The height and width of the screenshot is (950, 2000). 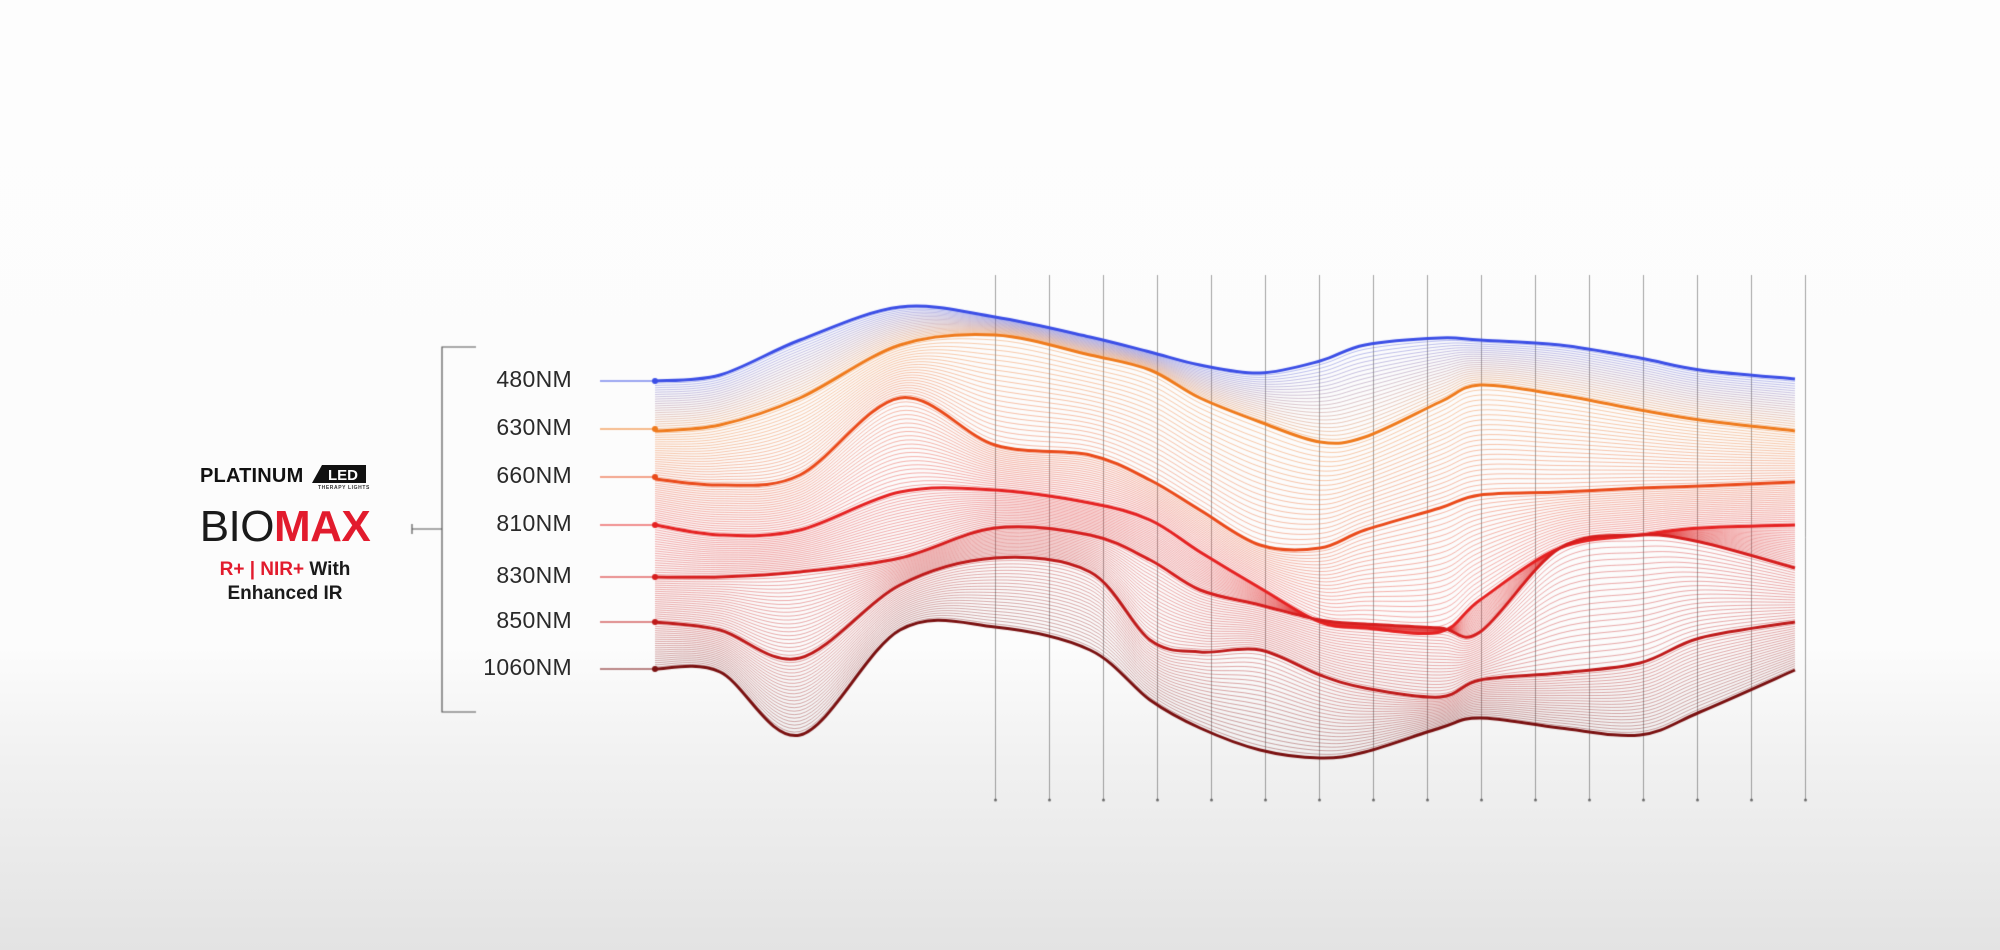 I want to click on product-name: BIOMAX, so click(x=285, y=527).